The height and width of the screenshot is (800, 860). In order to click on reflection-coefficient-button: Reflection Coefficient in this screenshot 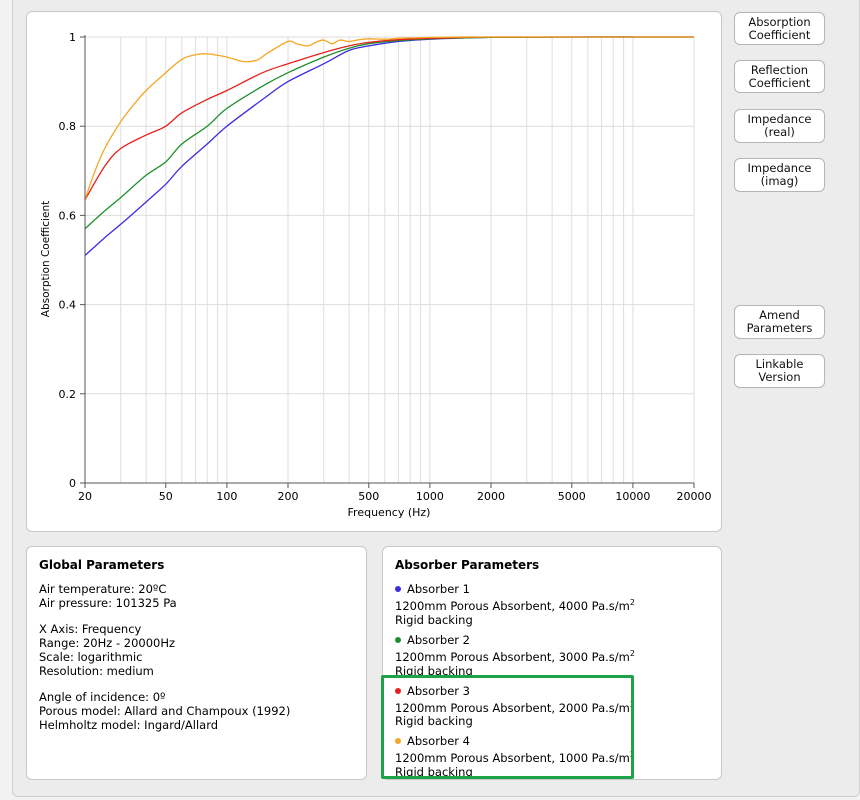, I will do `click(779, 76)`.